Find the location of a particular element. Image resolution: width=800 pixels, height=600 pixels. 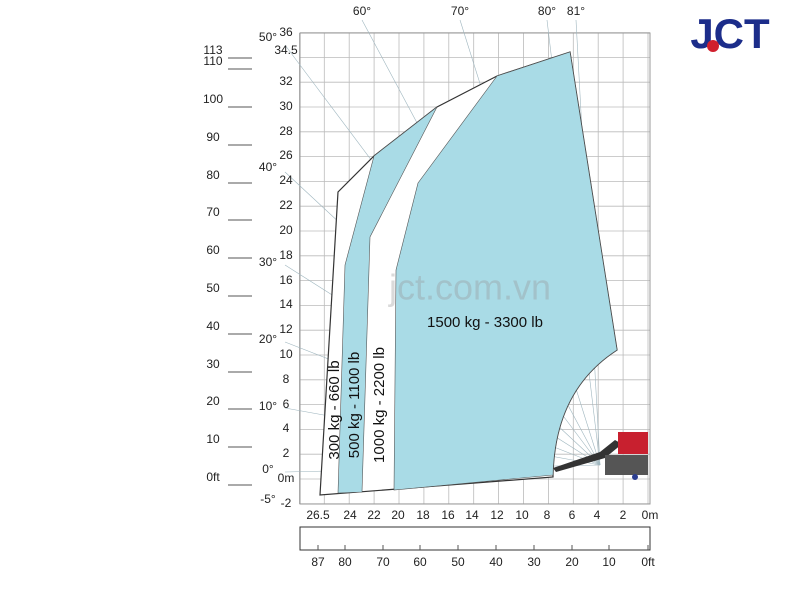

reach-ft-label: 80 is located at coordinates (345, 562).